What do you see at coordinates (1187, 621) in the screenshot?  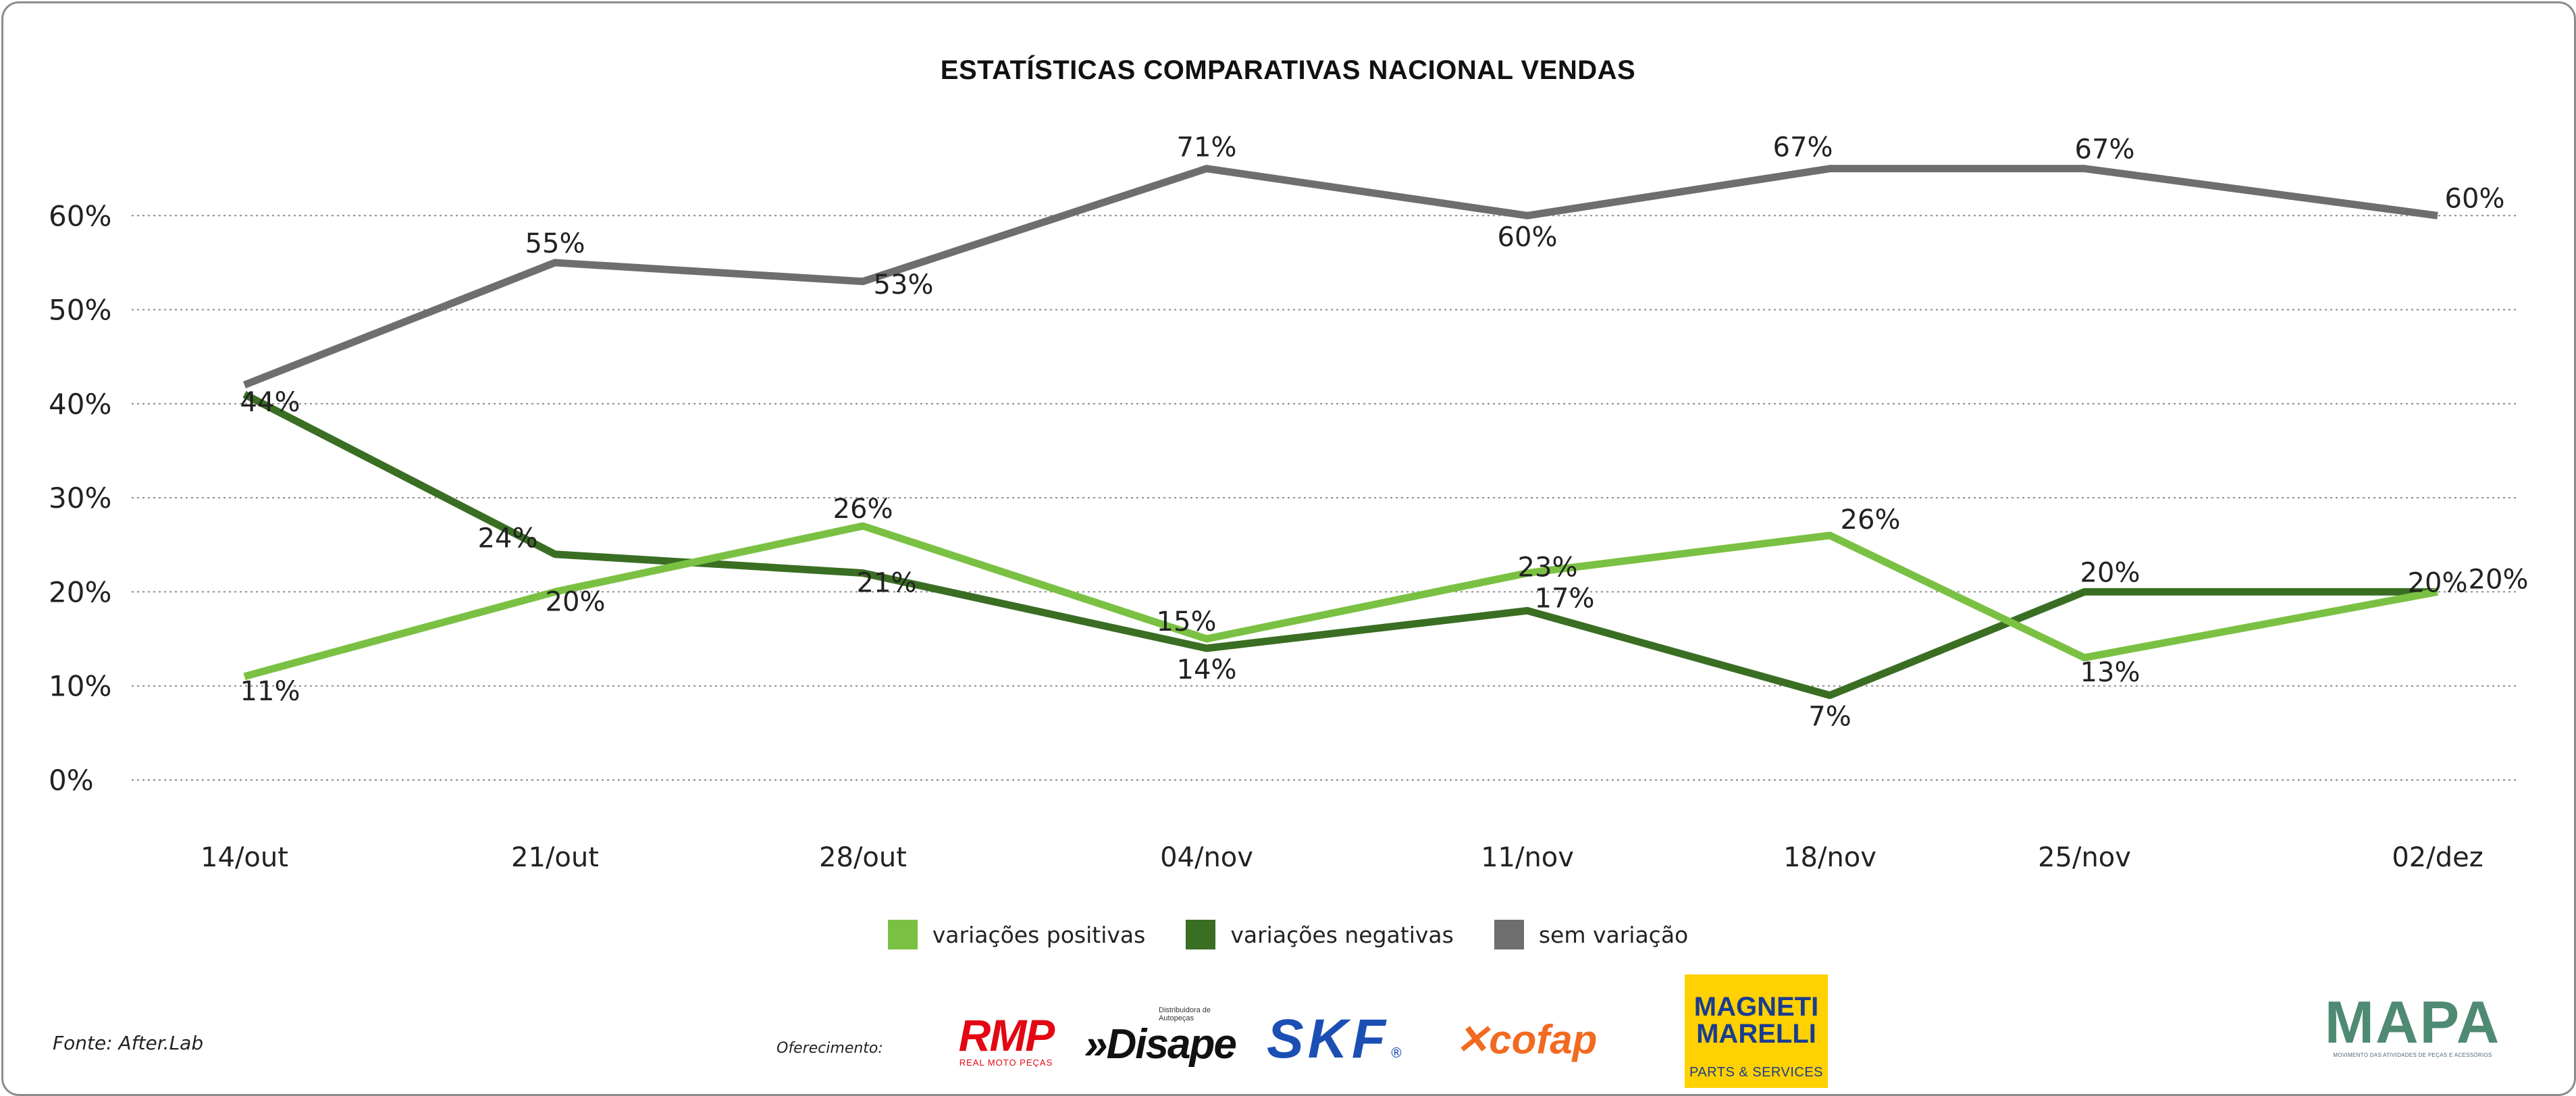 I see `data-label-positive: 15%` at bounding box center [1187, 621].